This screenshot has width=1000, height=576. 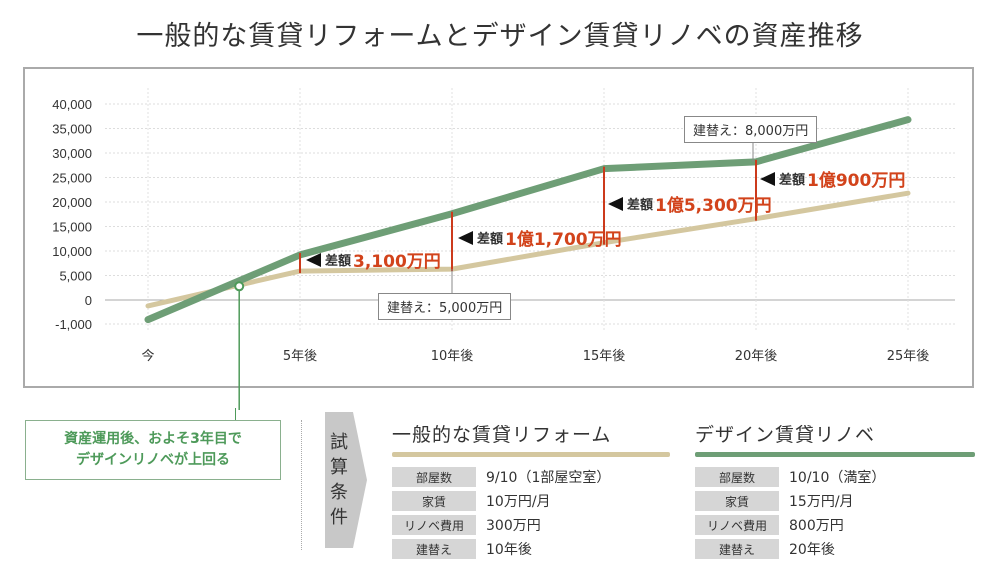 What do you see at coordinates (360, 480) in the screenshot?
I see `conditions-arrow-shape` at bounding box center [360, 480].